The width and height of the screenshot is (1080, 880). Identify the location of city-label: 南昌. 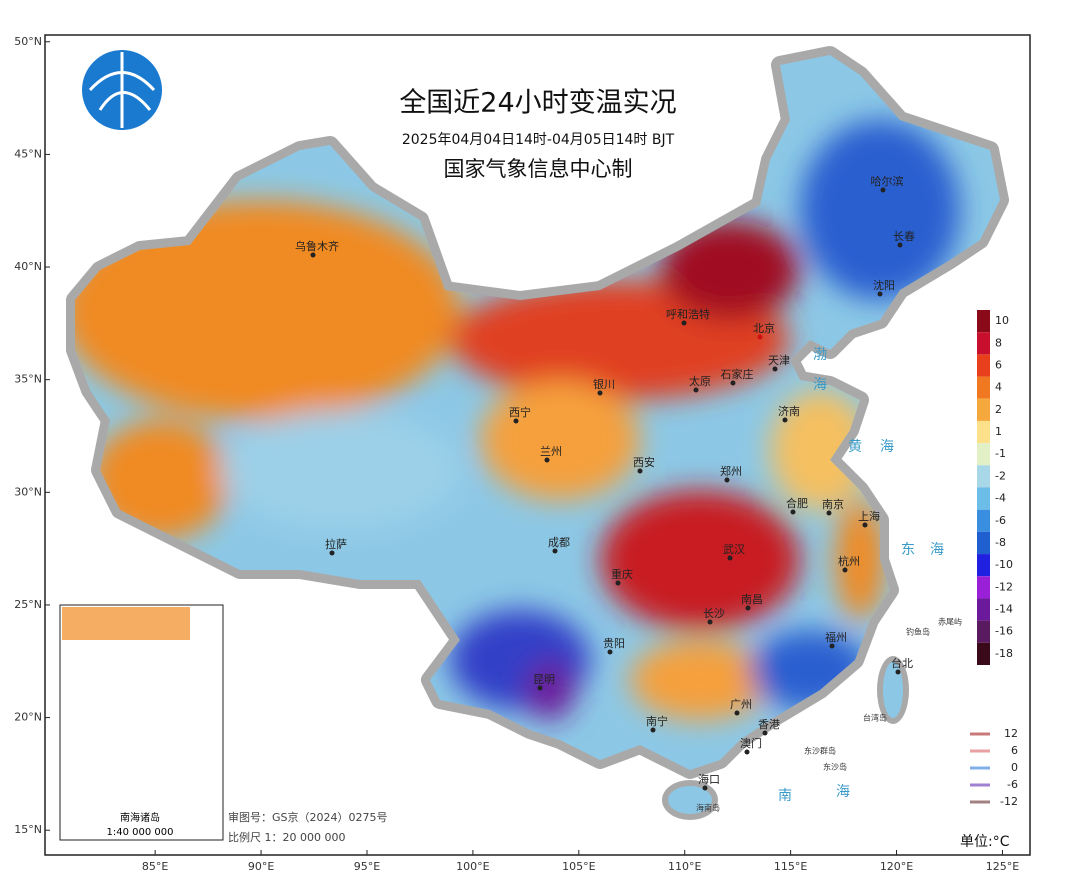
(752, 599).